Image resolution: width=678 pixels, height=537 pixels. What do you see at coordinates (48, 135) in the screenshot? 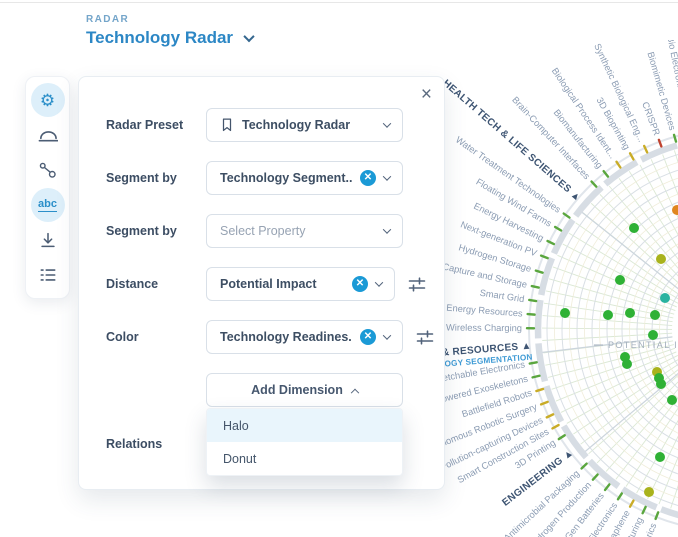
I see `radar-view-button` at bounding box center [48, 135].